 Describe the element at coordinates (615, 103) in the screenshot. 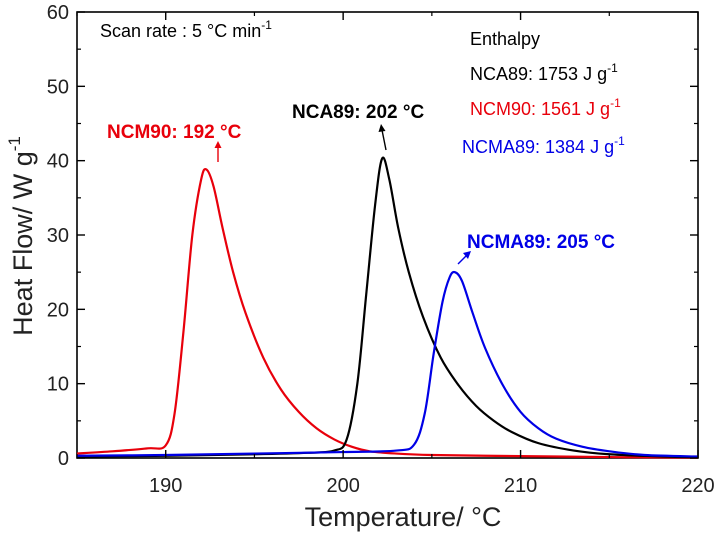

I see `enthalpy-ncm90-sup: -1` at that location.